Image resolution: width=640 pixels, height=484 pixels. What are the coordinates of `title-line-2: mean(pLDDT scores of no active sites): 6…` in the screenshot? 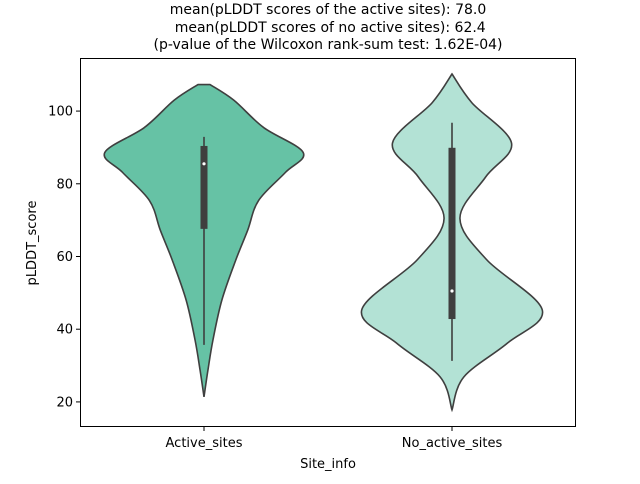 It's located at (328, 28).